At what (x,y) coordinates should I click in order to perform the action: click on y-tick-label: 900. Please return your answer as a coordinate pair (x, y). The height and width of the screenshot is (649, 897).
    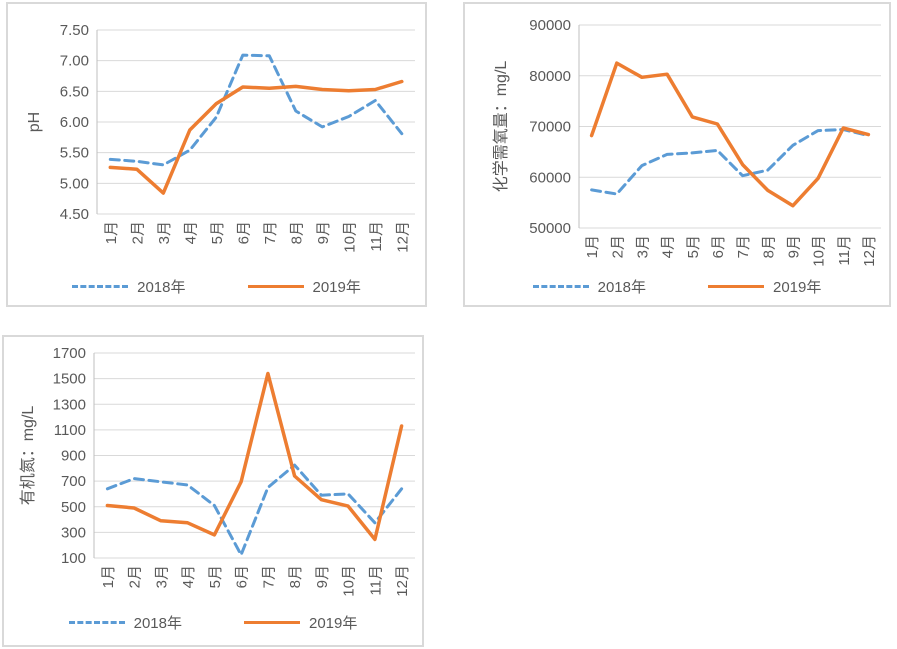
    Looking at the image, I should click on (73, 456).